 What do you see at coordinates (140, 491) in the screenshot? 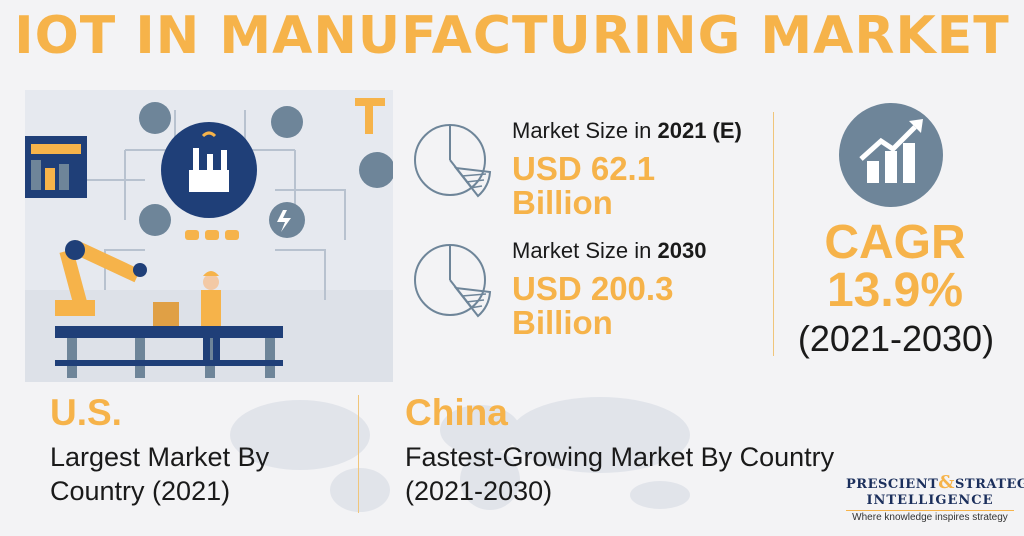
I see `largest-desc-line2: Country (2021)` at bounding box center [140, 491].